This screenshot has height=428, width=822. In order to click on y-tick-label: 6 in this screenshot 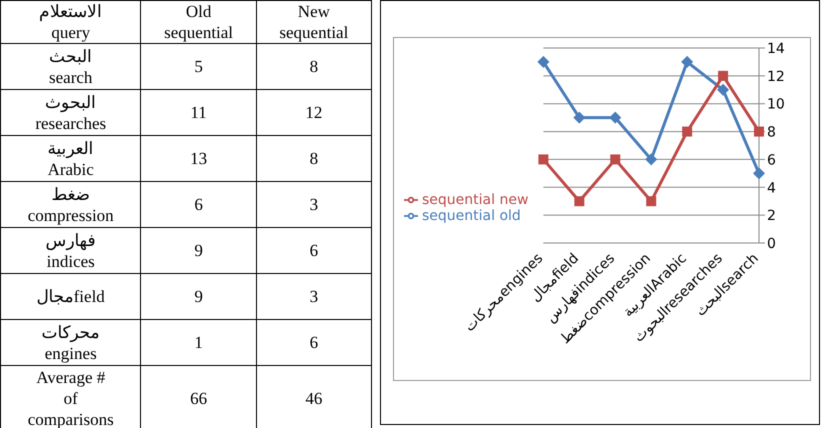, I will do `click(771, 160)`.